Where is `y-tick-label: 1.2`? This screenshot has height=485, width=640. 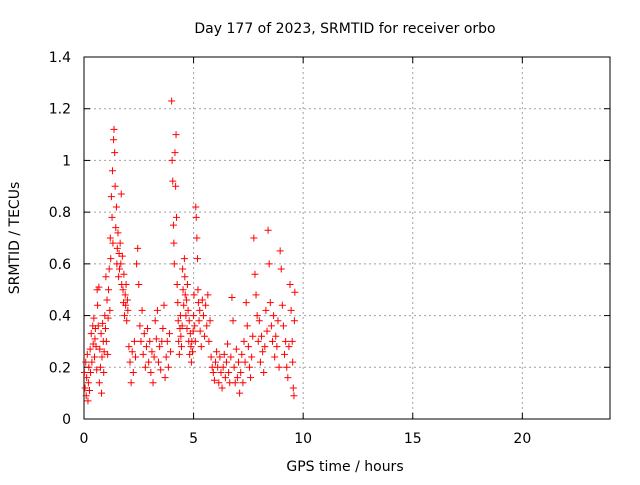
y-tick-label: 1.2 is located at coordinates (60, 110).